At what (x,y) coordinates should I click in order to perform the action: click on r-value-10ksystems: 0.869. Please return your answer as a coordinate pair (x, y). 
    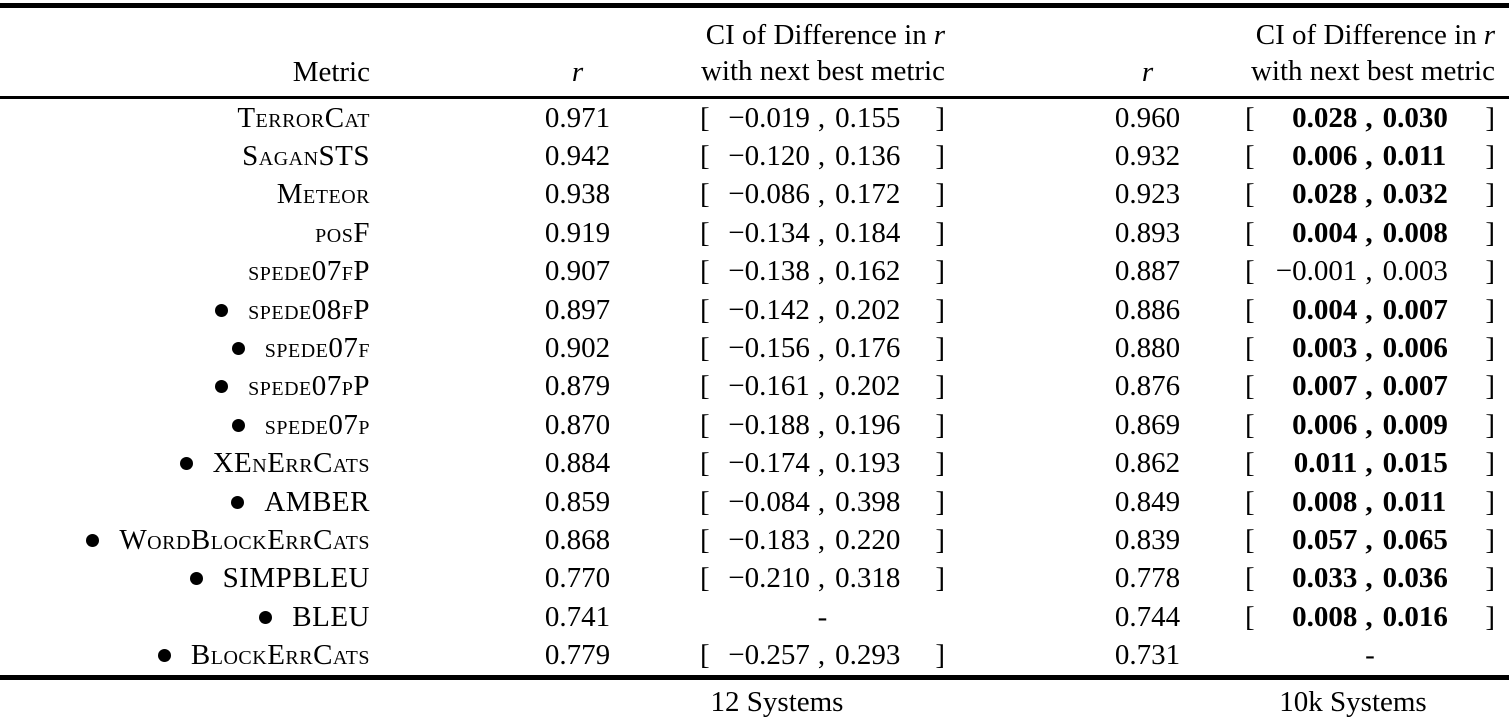
    Looking at the image, I should click on (1147, 424).